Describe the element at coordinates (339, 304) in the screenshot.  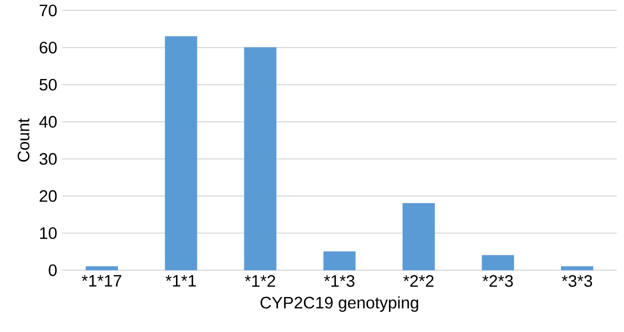
I see `x-axis-title: CYP2C19 genotyping` at that location.